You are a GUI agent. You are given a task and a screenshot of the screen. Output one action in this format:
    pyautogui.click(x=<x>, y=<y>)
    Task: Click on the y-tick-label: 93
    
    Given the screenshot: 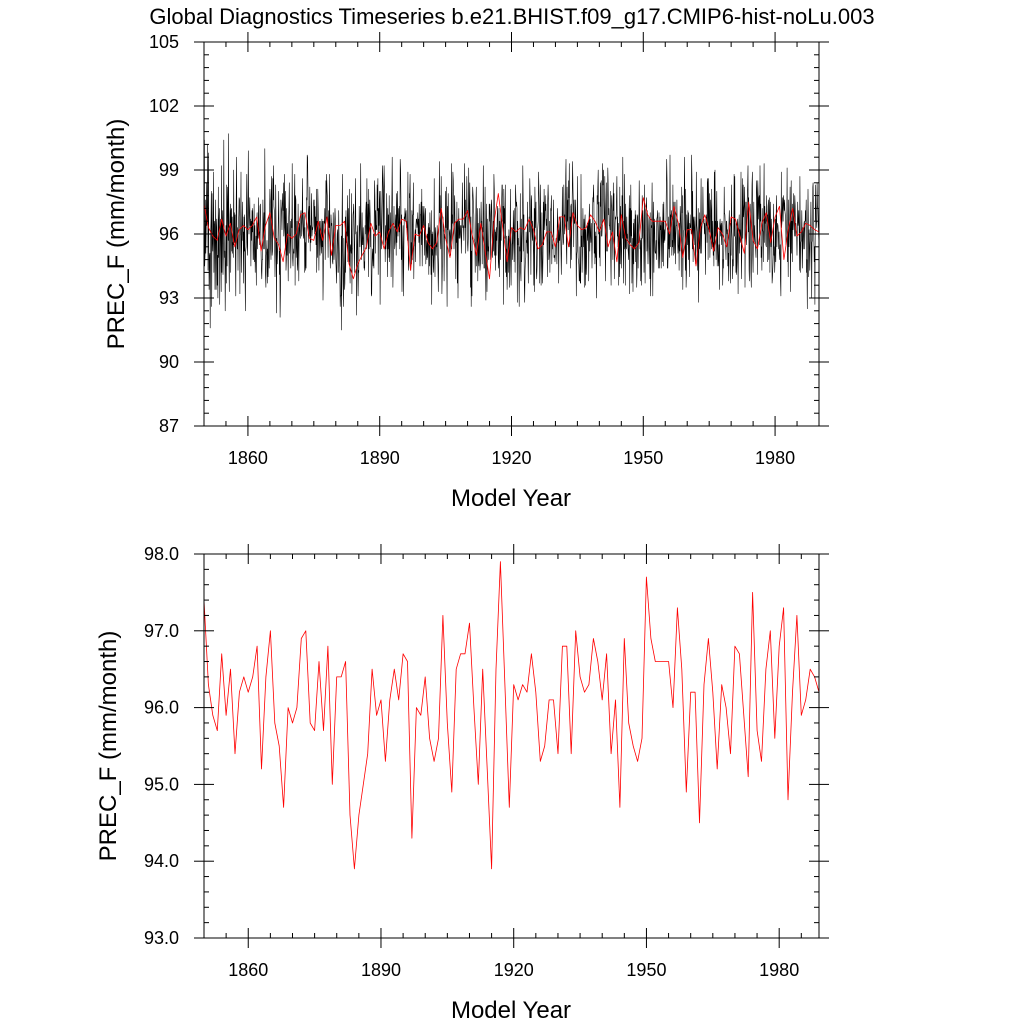 What is the action you would take?
    pyautogui.click(x=169, y=298)
    